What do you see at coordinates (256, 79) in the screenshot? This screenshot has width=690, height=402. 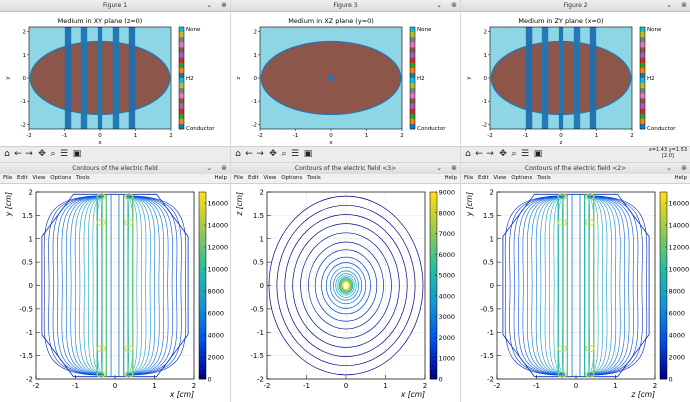 I see `y-tick-label: 0` at bounding box center [256, 79].